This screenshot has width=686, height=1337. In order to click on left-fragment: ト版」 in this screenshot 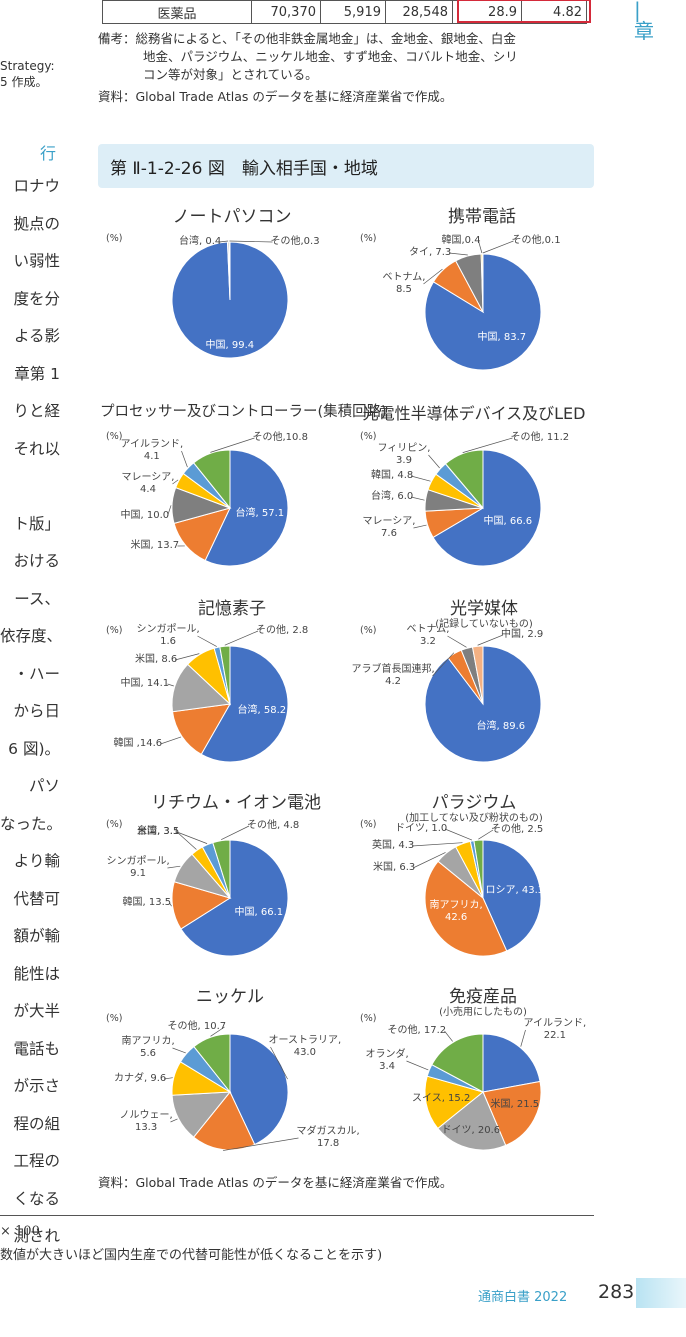, I will do `click(36, 523)`.